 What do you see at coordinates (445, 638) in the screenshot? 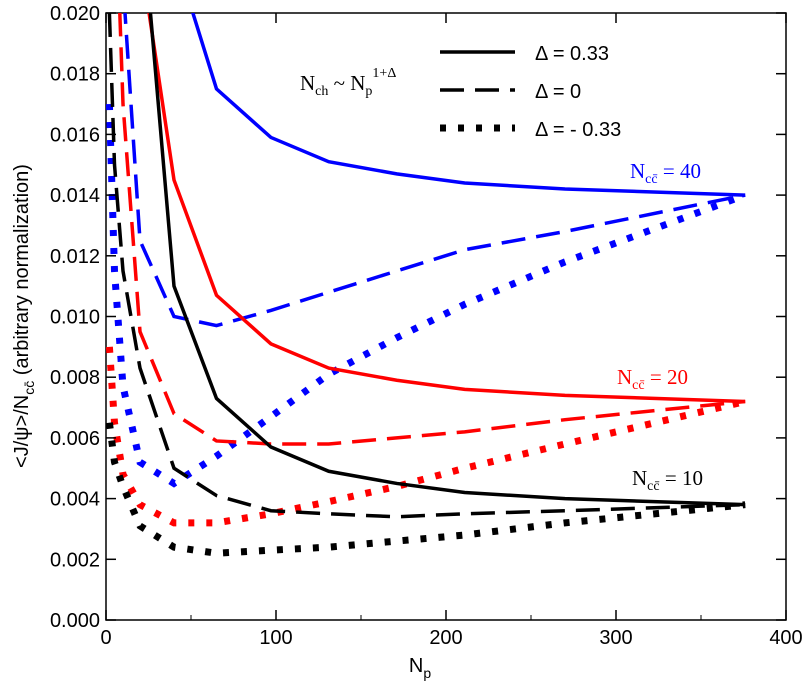
I see `x-tick-label: 200` at bounding box center [445, 638].